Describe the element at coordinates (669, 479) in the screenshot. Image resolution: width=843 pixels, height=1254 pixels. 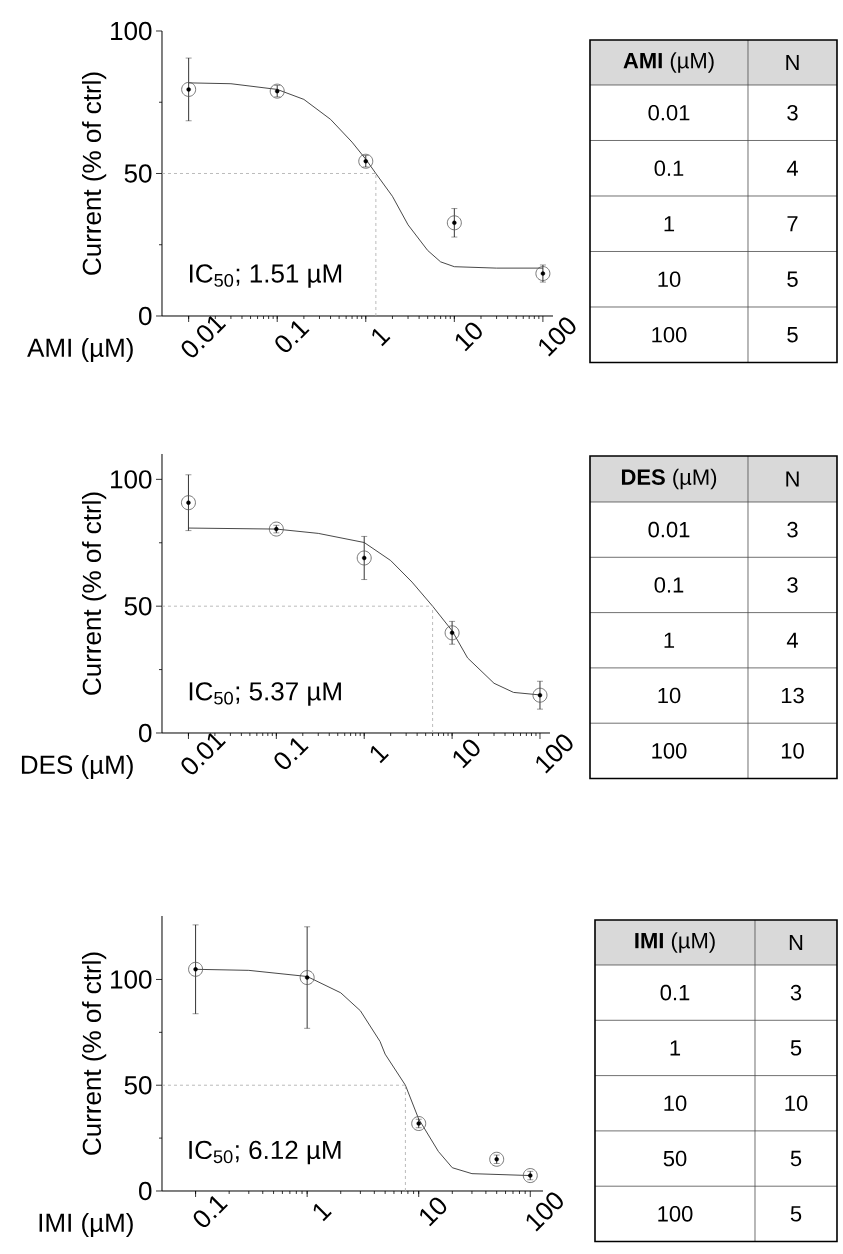
I see `text: DES (µM)` at that location.